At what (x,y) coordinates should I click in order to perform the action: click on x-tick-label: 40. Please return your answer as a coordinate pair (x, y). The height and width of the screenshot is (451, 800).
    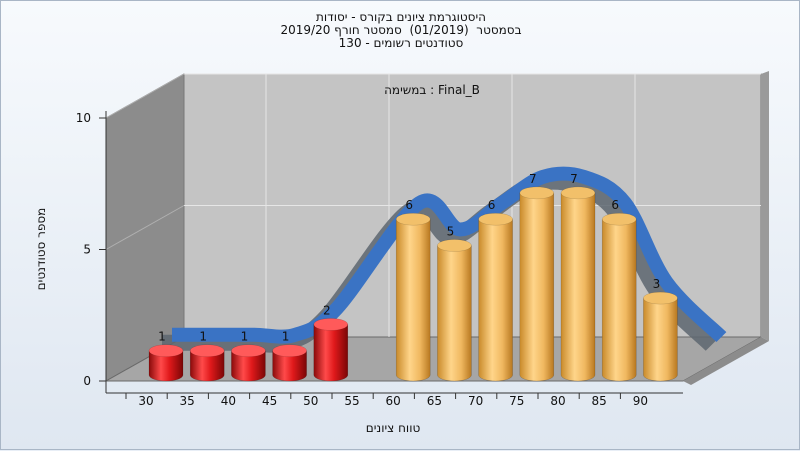
    Looking at the image, I should click on (228, 401).